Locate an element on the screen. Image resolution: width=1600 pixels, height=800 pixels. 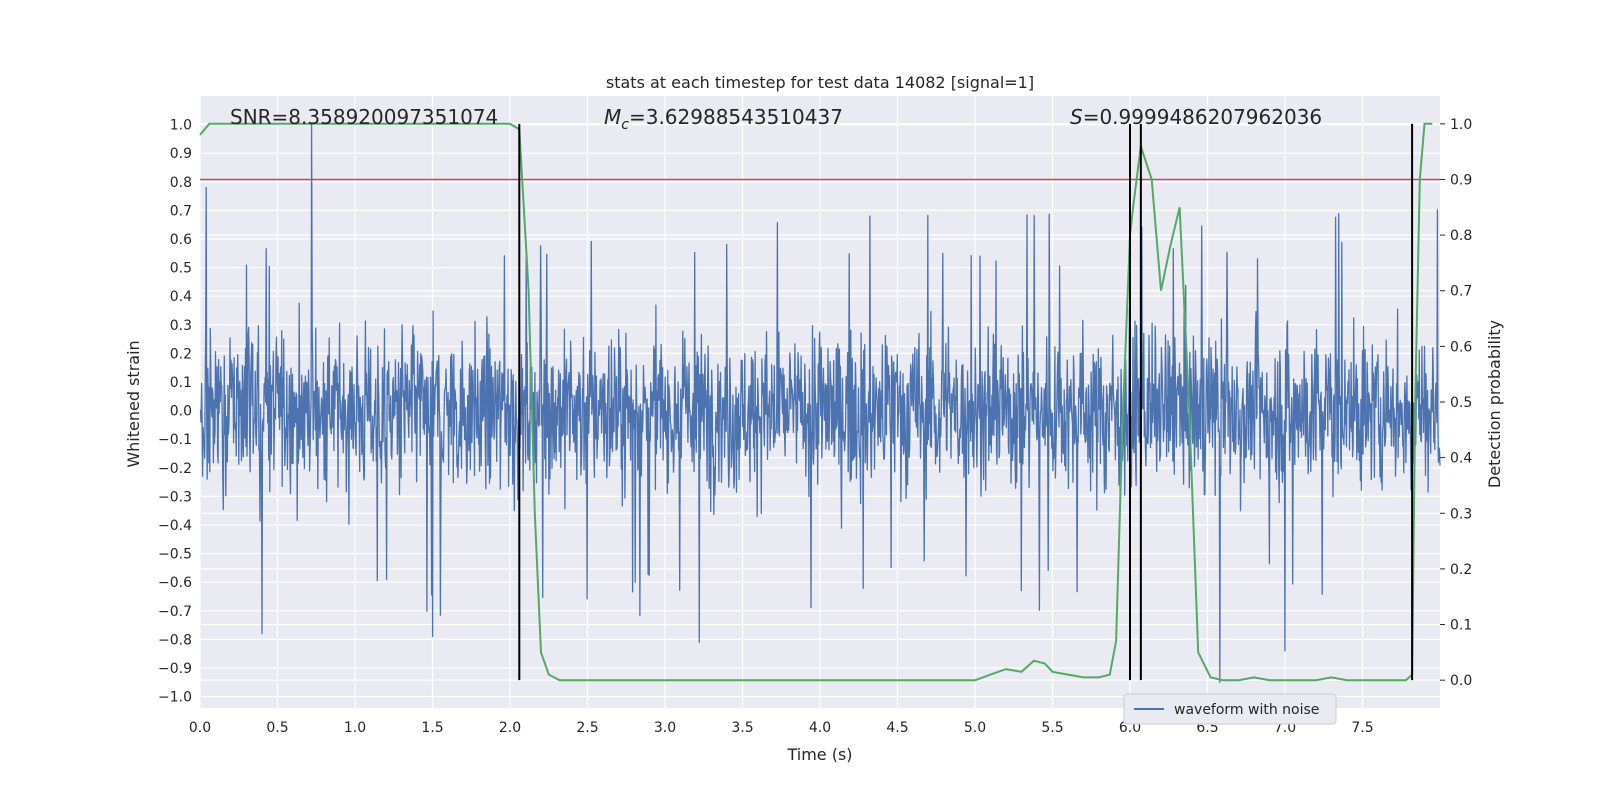
y2-tick-label: 0.7 is located at coordinates (1461, 292).